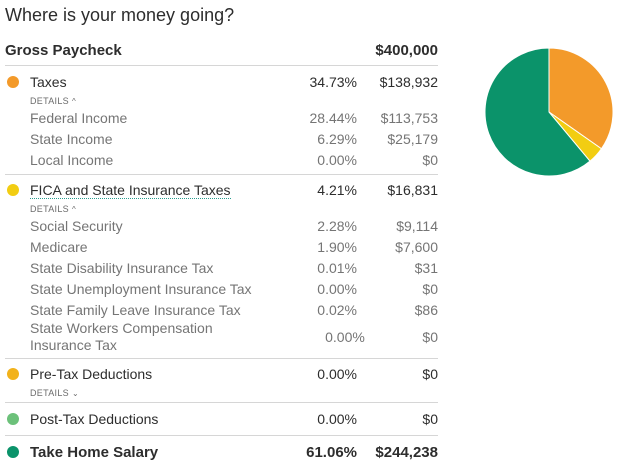  What do you see at coordinates (426, 309) in the screenshot?
I see `sub-item-amount: $86` at bounding box center [426, 309].